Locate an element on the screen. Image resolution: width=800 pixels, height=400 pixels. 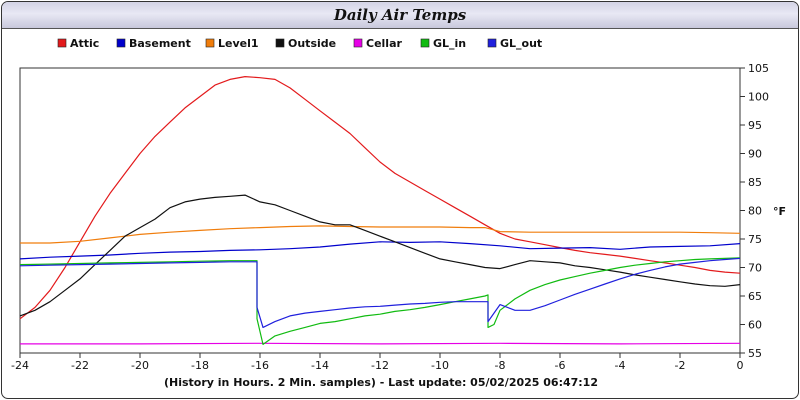
title-bar: Daily Air Temps is located at coordinates (400, 15).